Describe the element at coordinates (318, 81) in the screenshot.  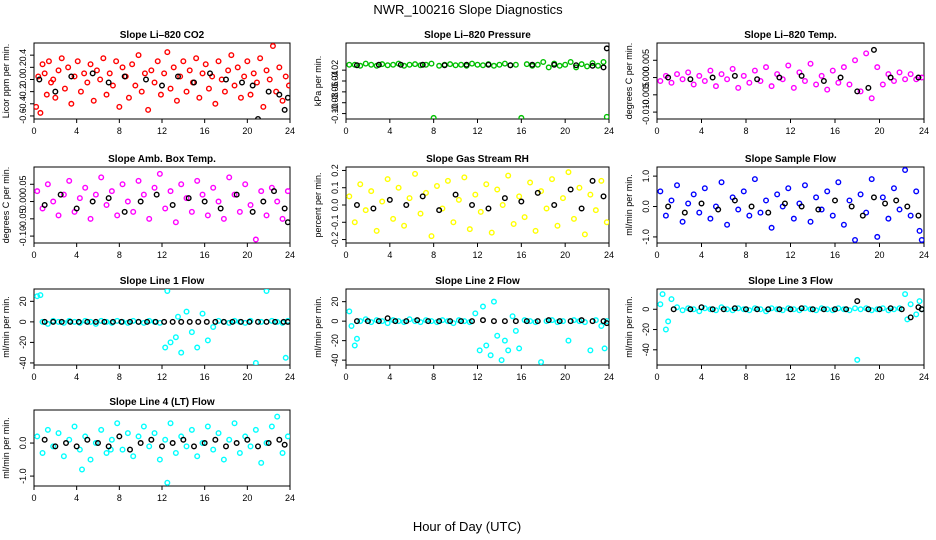
I see `y-axis-label: kPa per min.` at that location.